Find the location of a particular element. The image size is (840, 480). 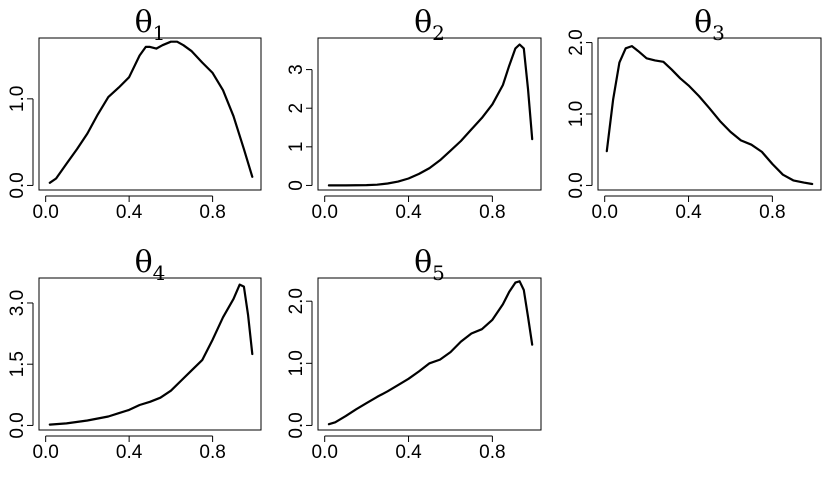

panel-theta-3: θ3 0.0 0.4 0.8 0.0 1.0 2.0 is located at coordinates (694, 114).